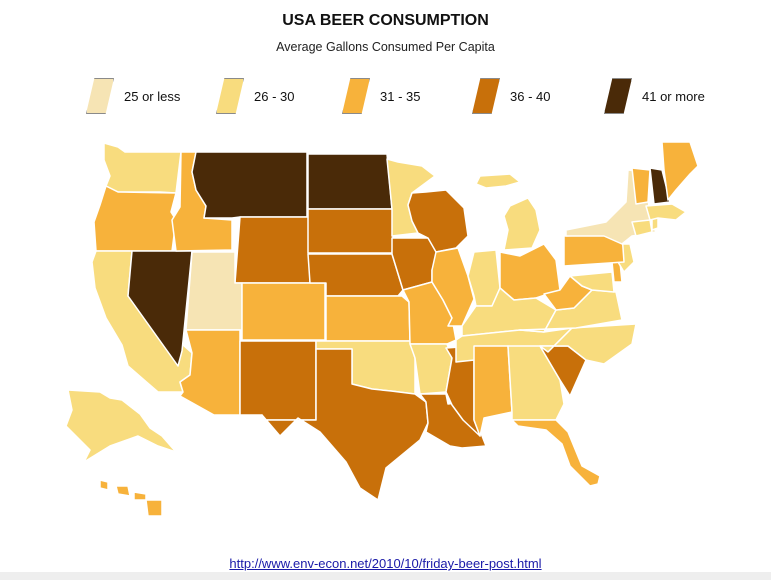 This screenshot has width=771, height=580. I want to click on legend-label-2: 31 - 35, so click(400, 96).